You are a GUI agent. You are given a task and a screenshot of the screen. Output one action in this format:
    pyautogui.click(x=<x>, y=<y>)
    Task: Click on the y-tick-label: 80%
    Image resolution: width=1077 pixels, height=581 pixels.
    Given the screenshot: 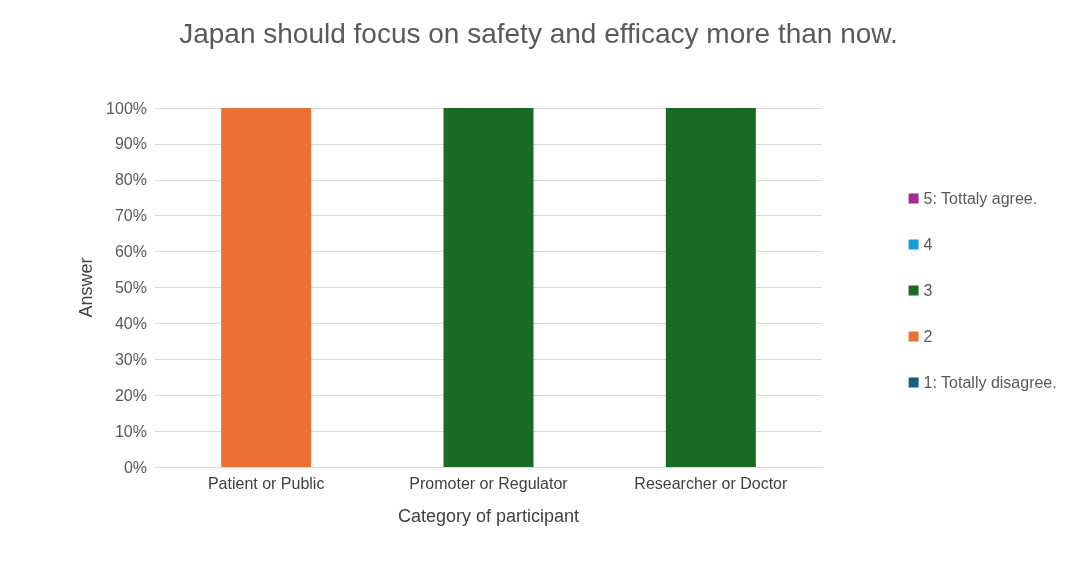 What is the action you would take?
    pyautogui.click(x=130, y=180)
    